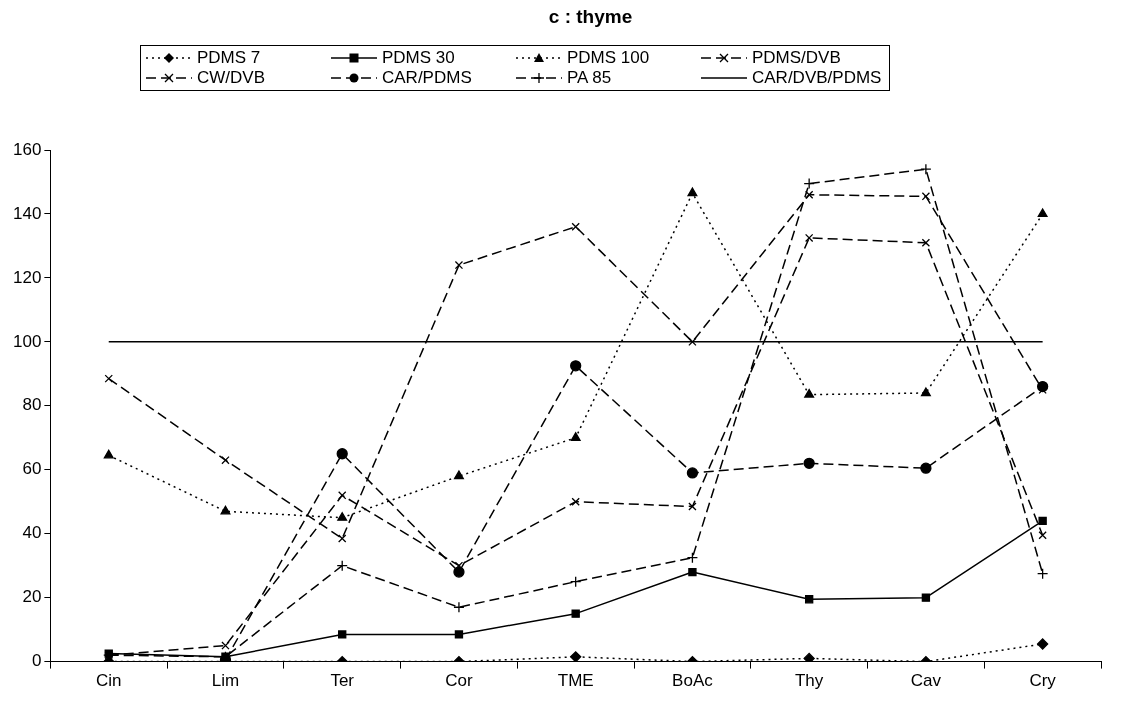  I want to click on x-tick-label: Cin, so click(108, 681).